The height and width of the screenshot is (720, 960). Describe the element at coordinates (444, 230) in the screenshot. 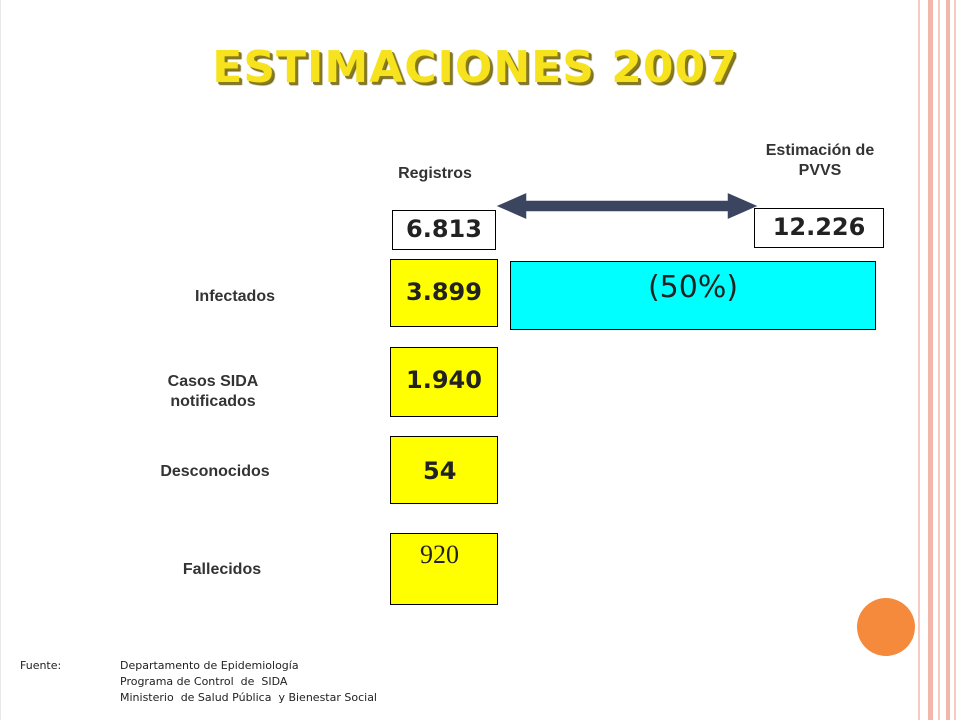

I see `registros-total-box: 6.813` at that location.